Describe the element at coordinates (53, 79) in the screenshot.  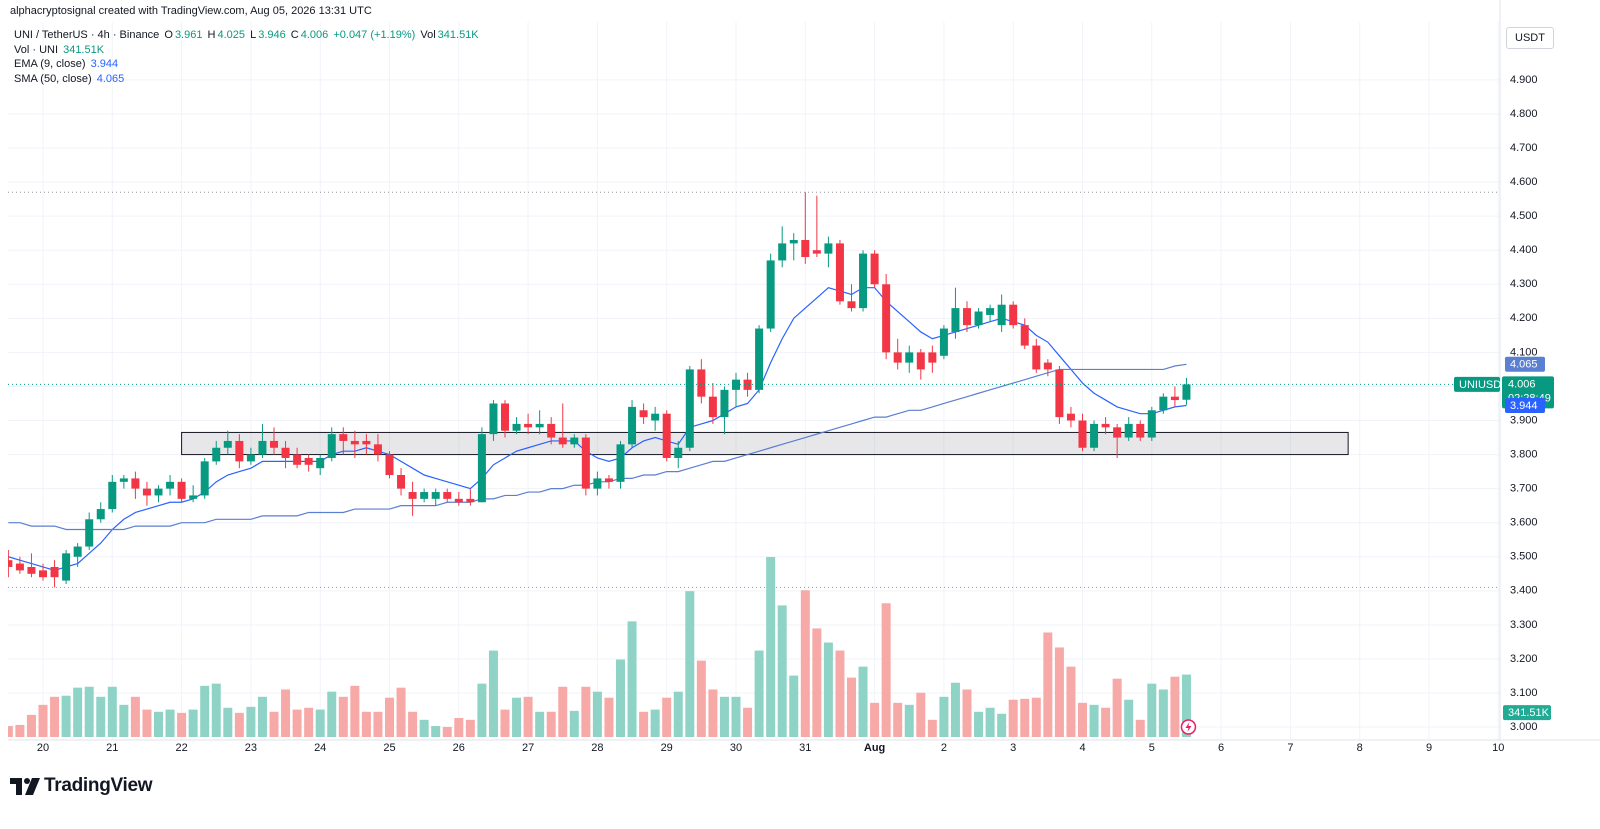
I see `legend-name: SMA (50, close)` at that location.